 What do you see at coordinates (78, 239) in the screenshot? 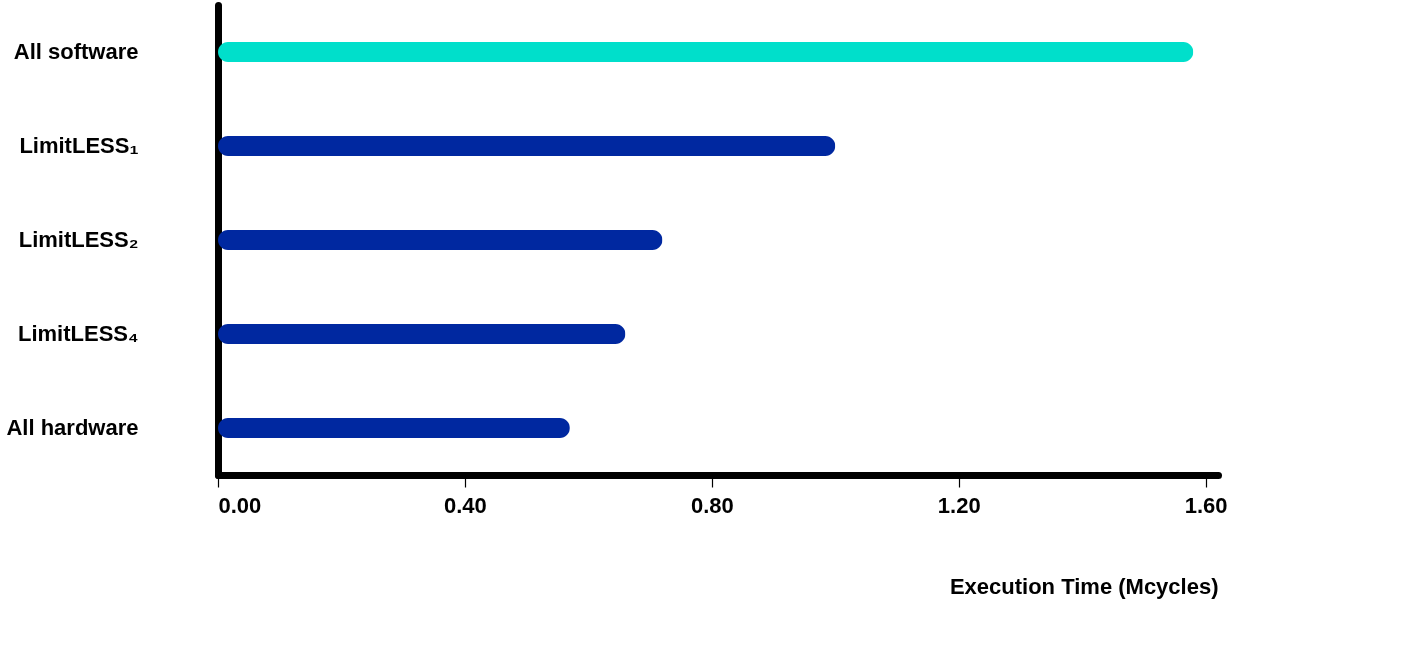
I see `y-tick-label: LimitLESS₂` at bounding box center [78, 239].